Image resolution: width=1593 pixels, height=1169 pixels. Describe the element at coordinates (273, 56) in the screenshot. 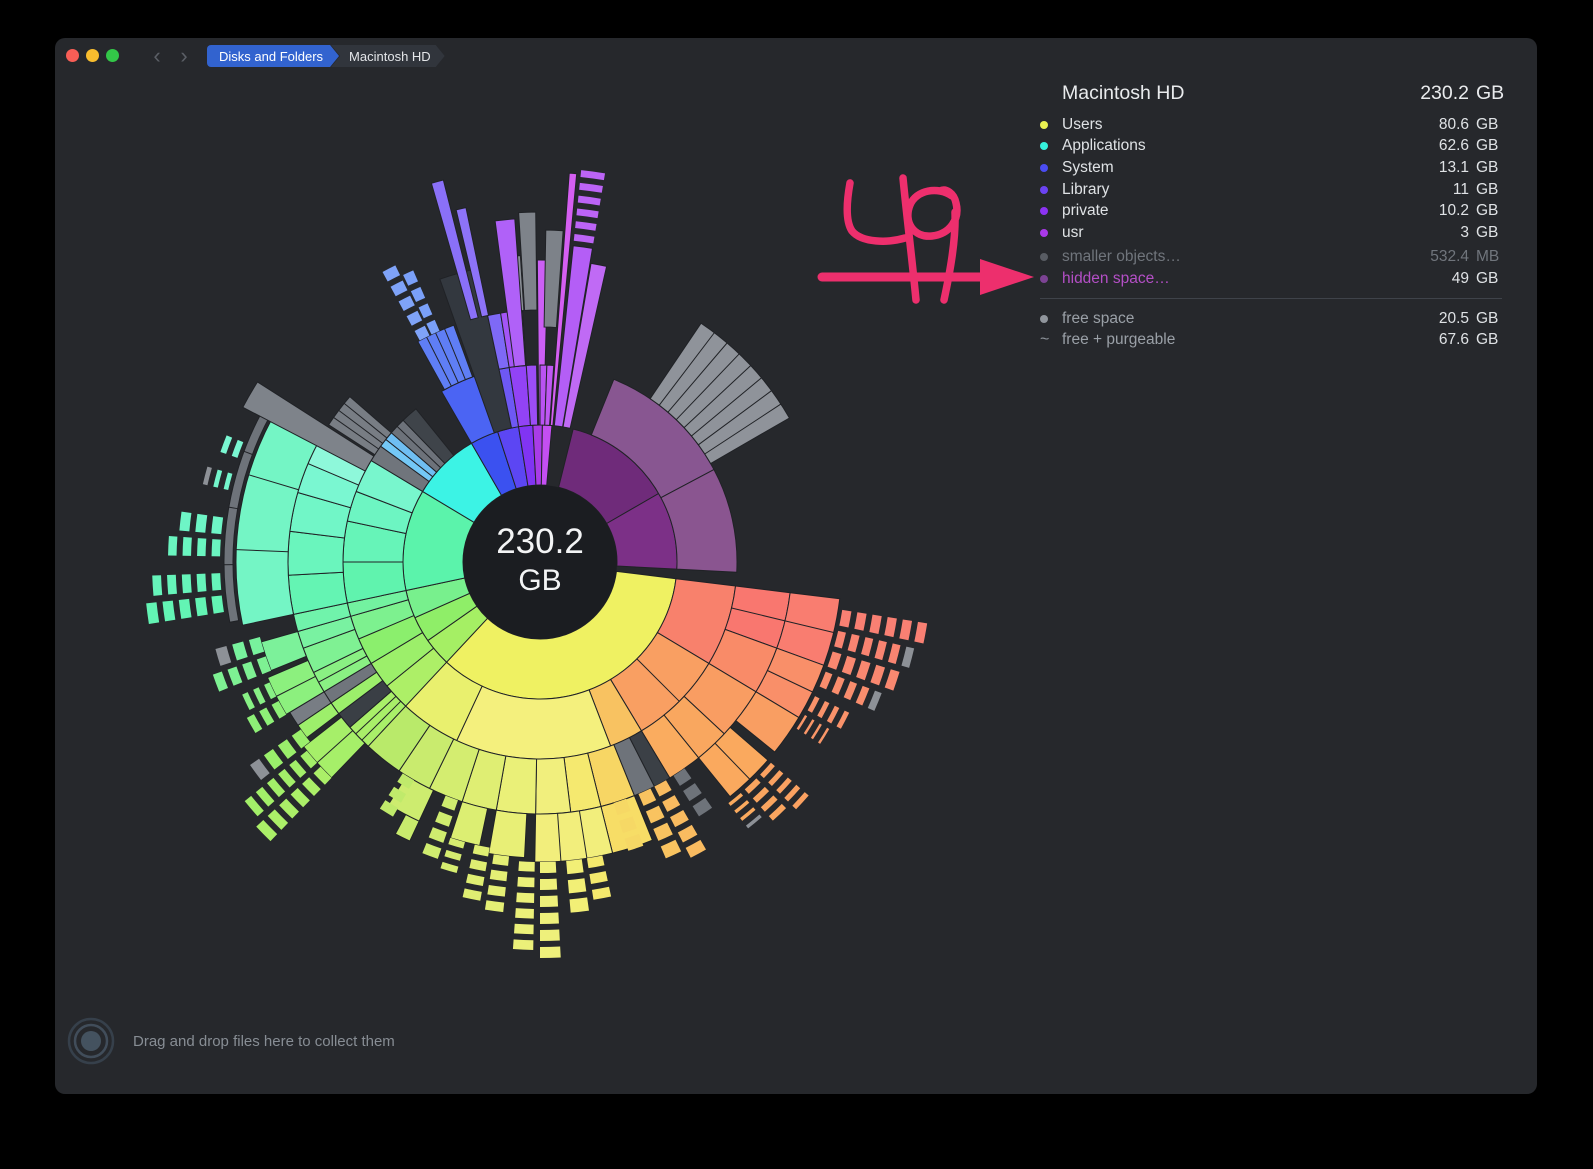

I see `breadcrumb-disks-and-folders: Disks and Folders` at that location.